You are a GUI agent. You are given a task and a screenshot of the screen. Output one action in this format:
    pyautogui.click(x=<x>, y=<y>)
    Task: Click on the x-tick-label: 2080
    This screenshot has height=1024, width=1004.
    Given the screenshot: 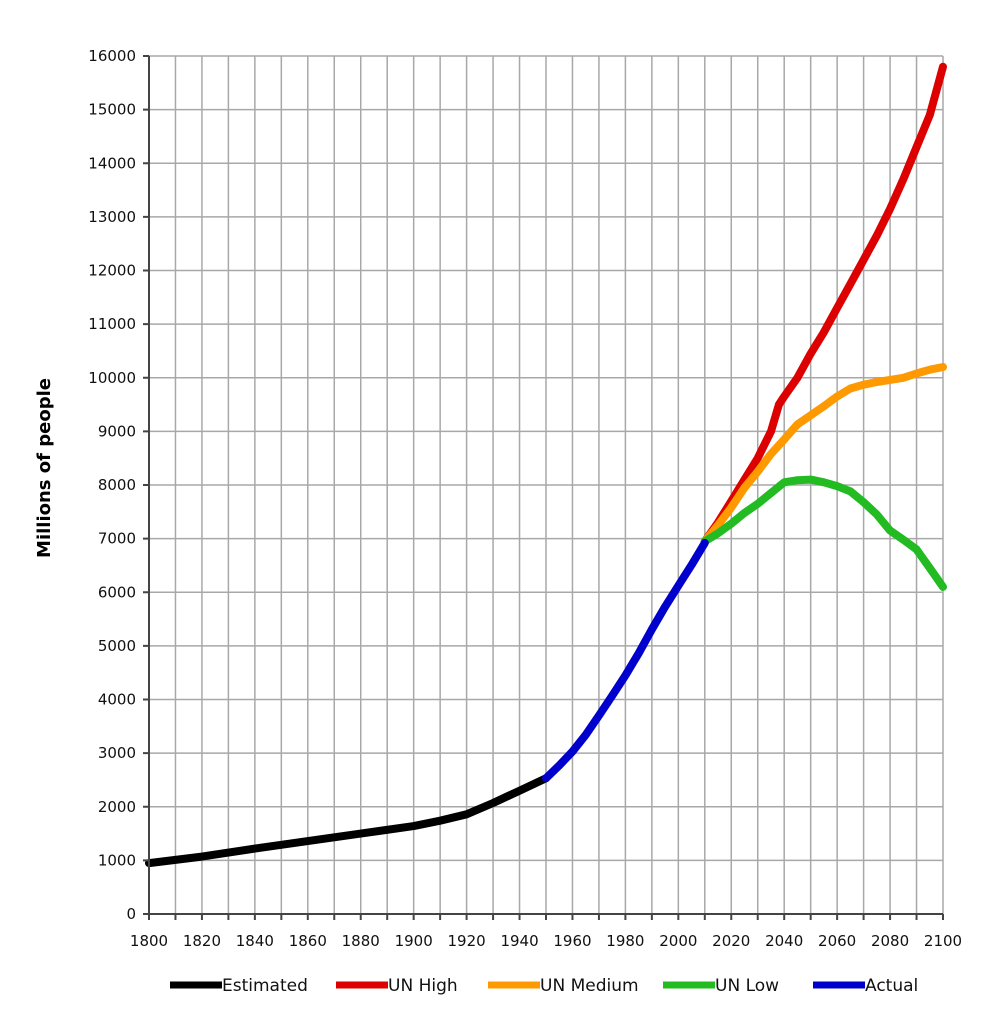 What is the action you would take?
    pyautogui.click(x=890, y=941)
    